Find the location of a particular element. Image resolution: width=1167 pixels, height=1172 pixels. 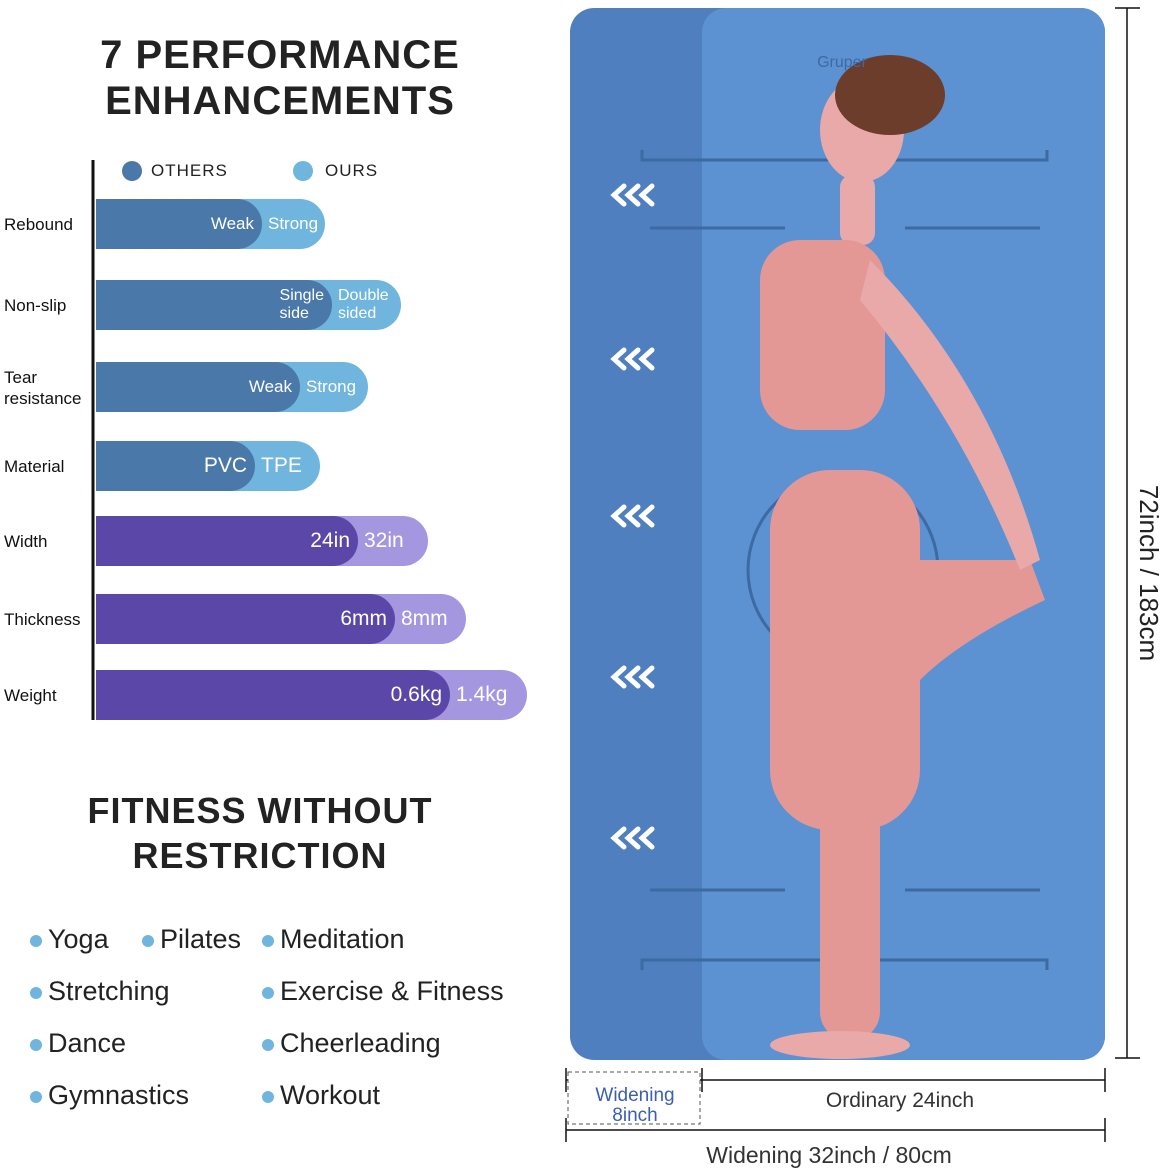

activity: Dance is located at coordinates (78, 1043).